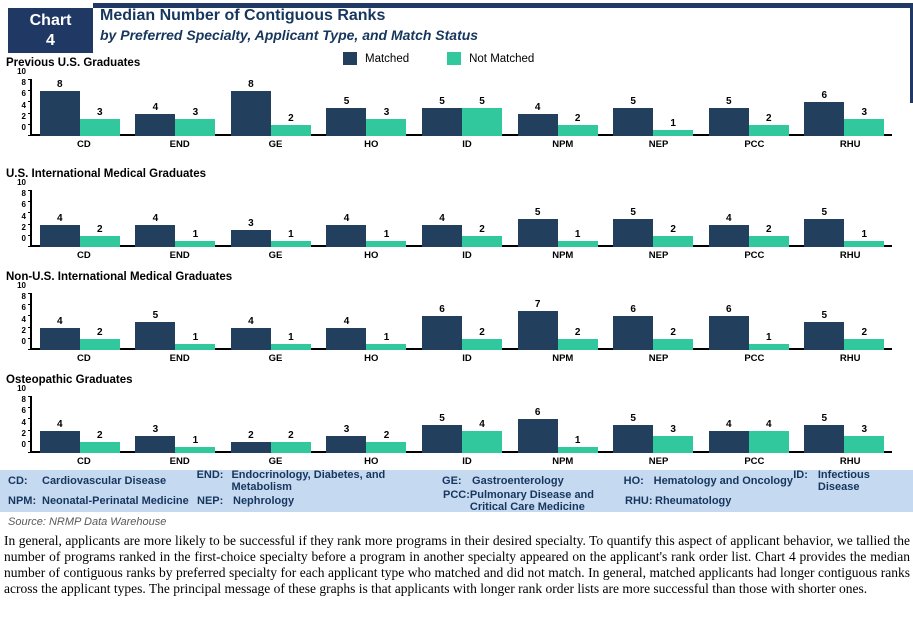  Describe the element at coordinates (243, 15) in the screenshot. I see `page-title: Median Number of Contiguous Ranks` at that location.